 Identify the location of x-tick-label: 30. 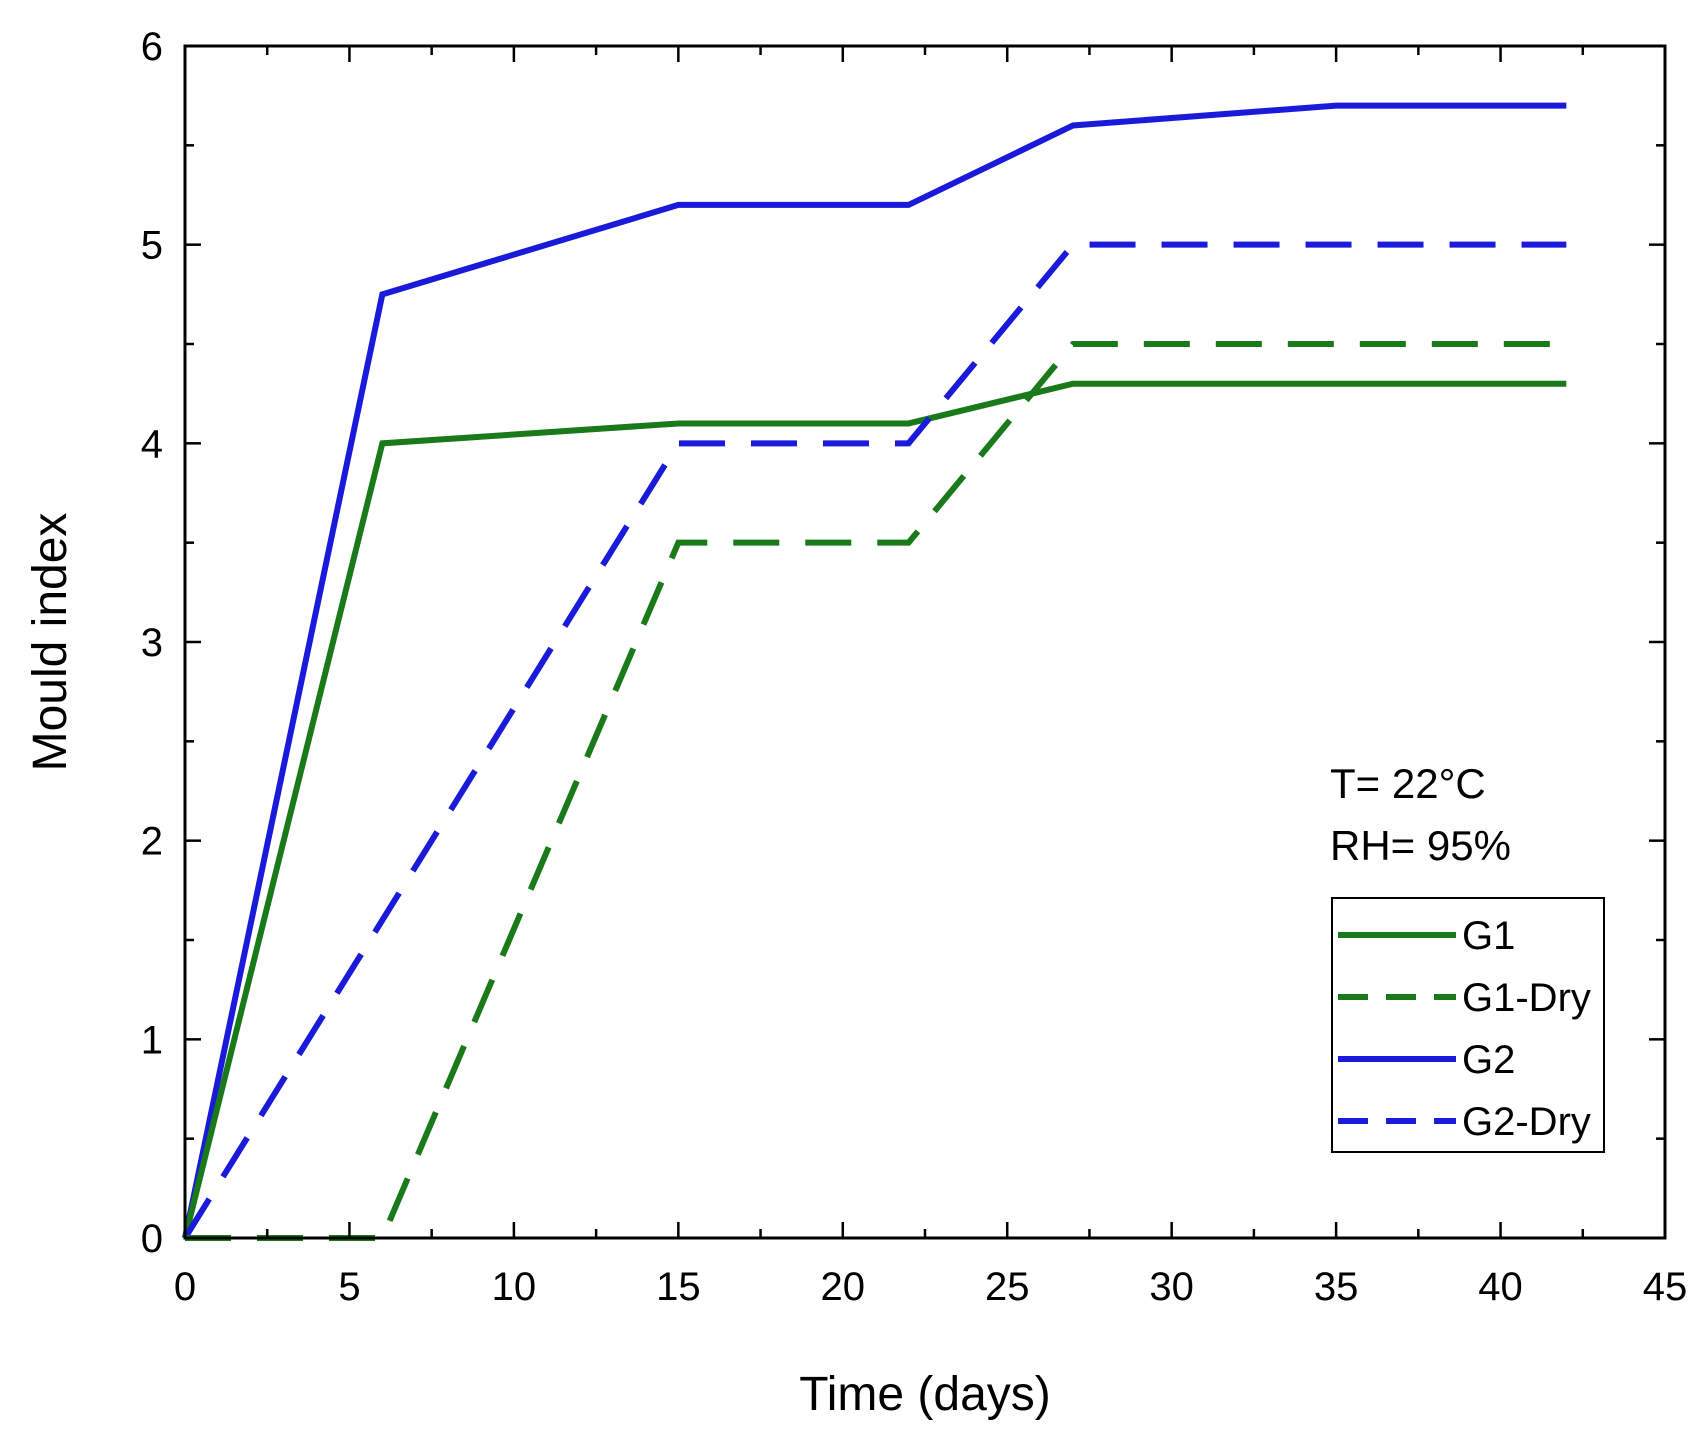
(1171, 1287).